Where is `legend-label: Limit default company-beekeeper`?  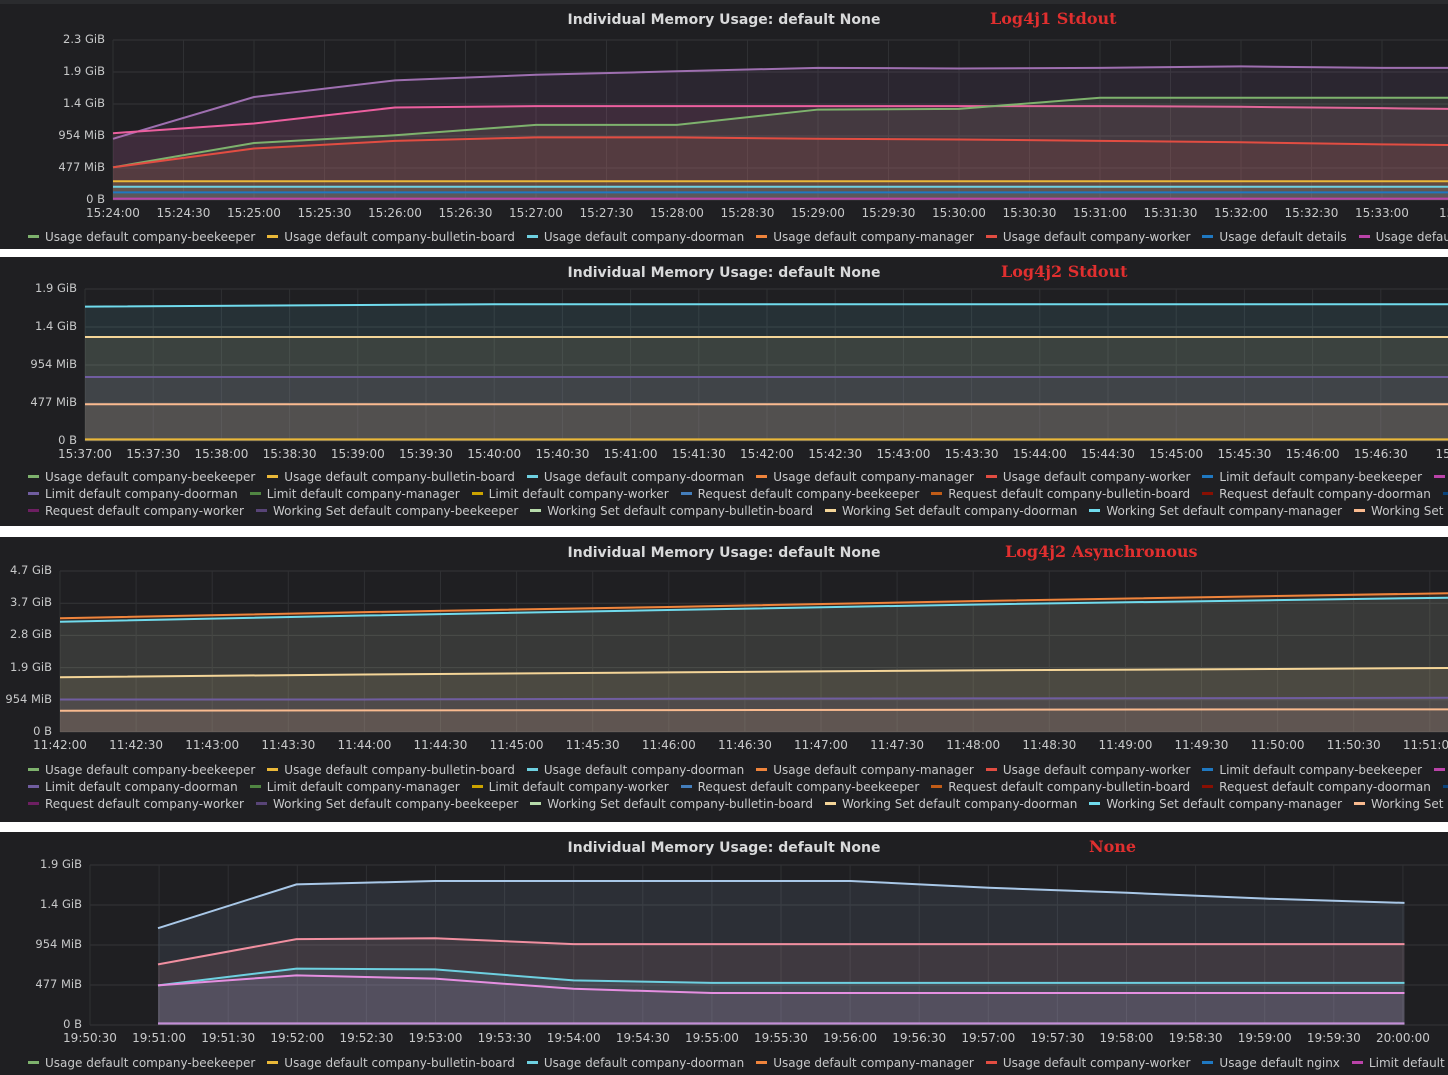 legend-label: Limit default company-beekeeper is located at coordinates (1321, 477).